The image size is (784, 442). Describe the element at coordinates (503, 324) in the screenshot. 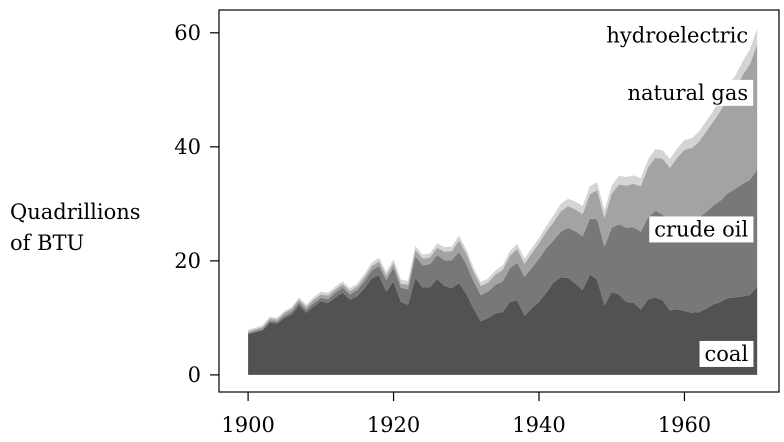

I see `area-coal` at that location.